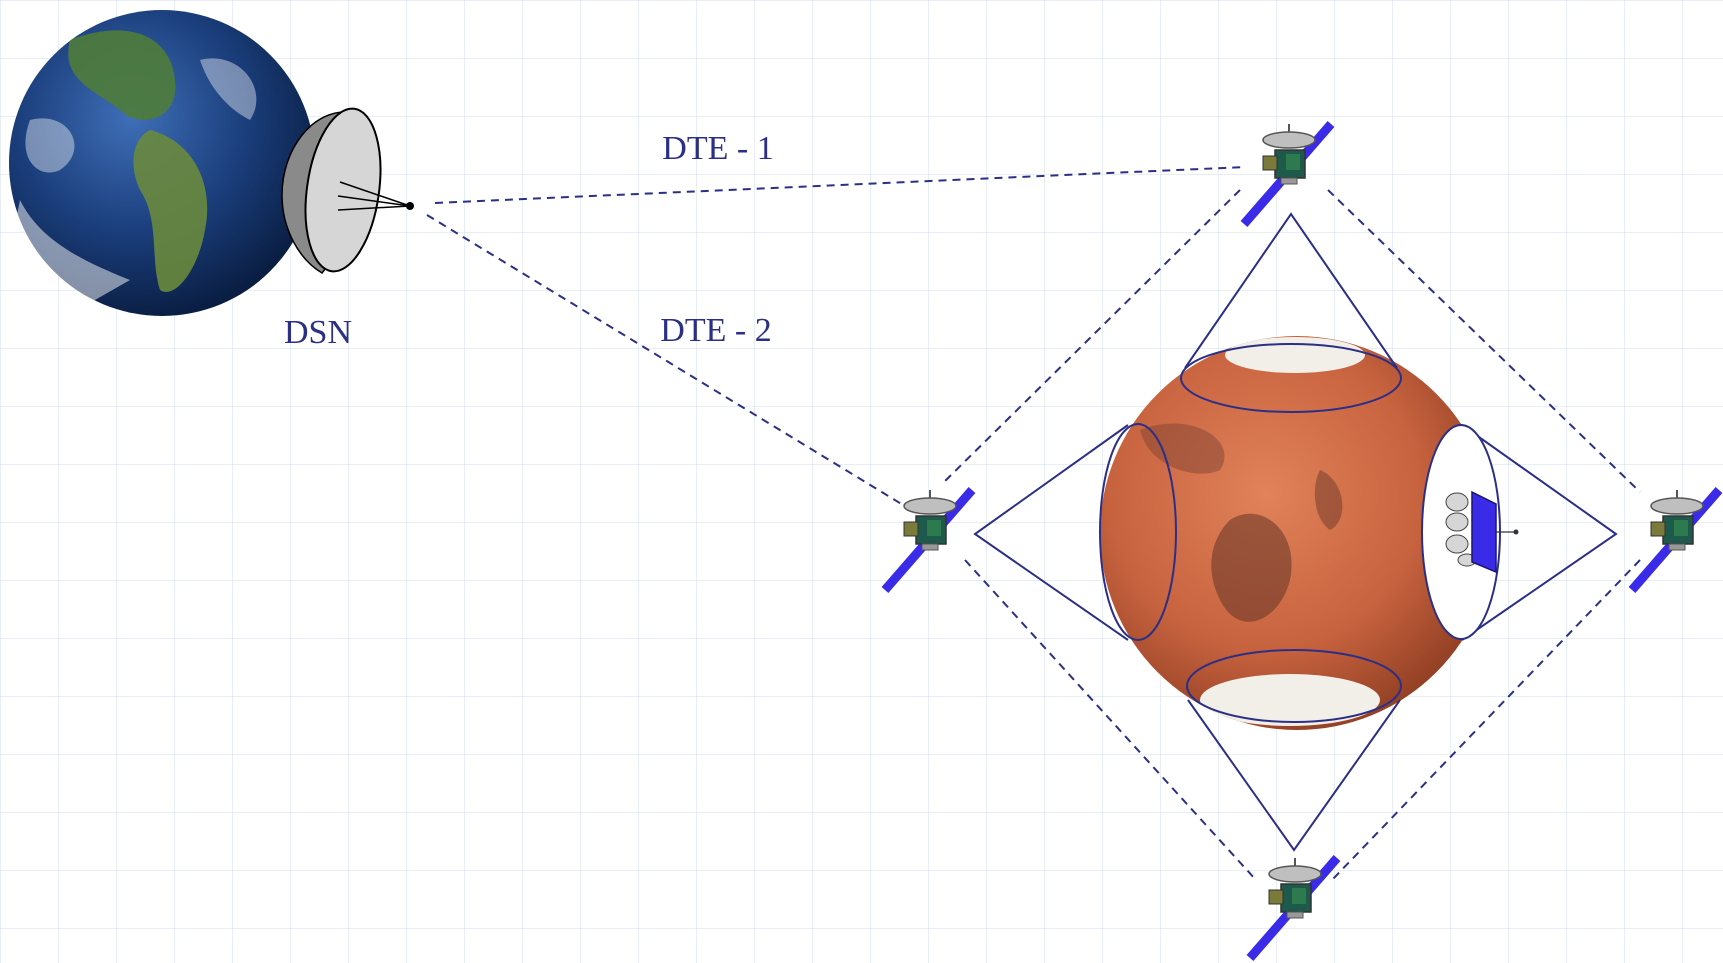 The image size is (1723, 963). Describe the element at coordinates (347, 190) in the screenshot. I see `dish-antenna-icon` at that location.